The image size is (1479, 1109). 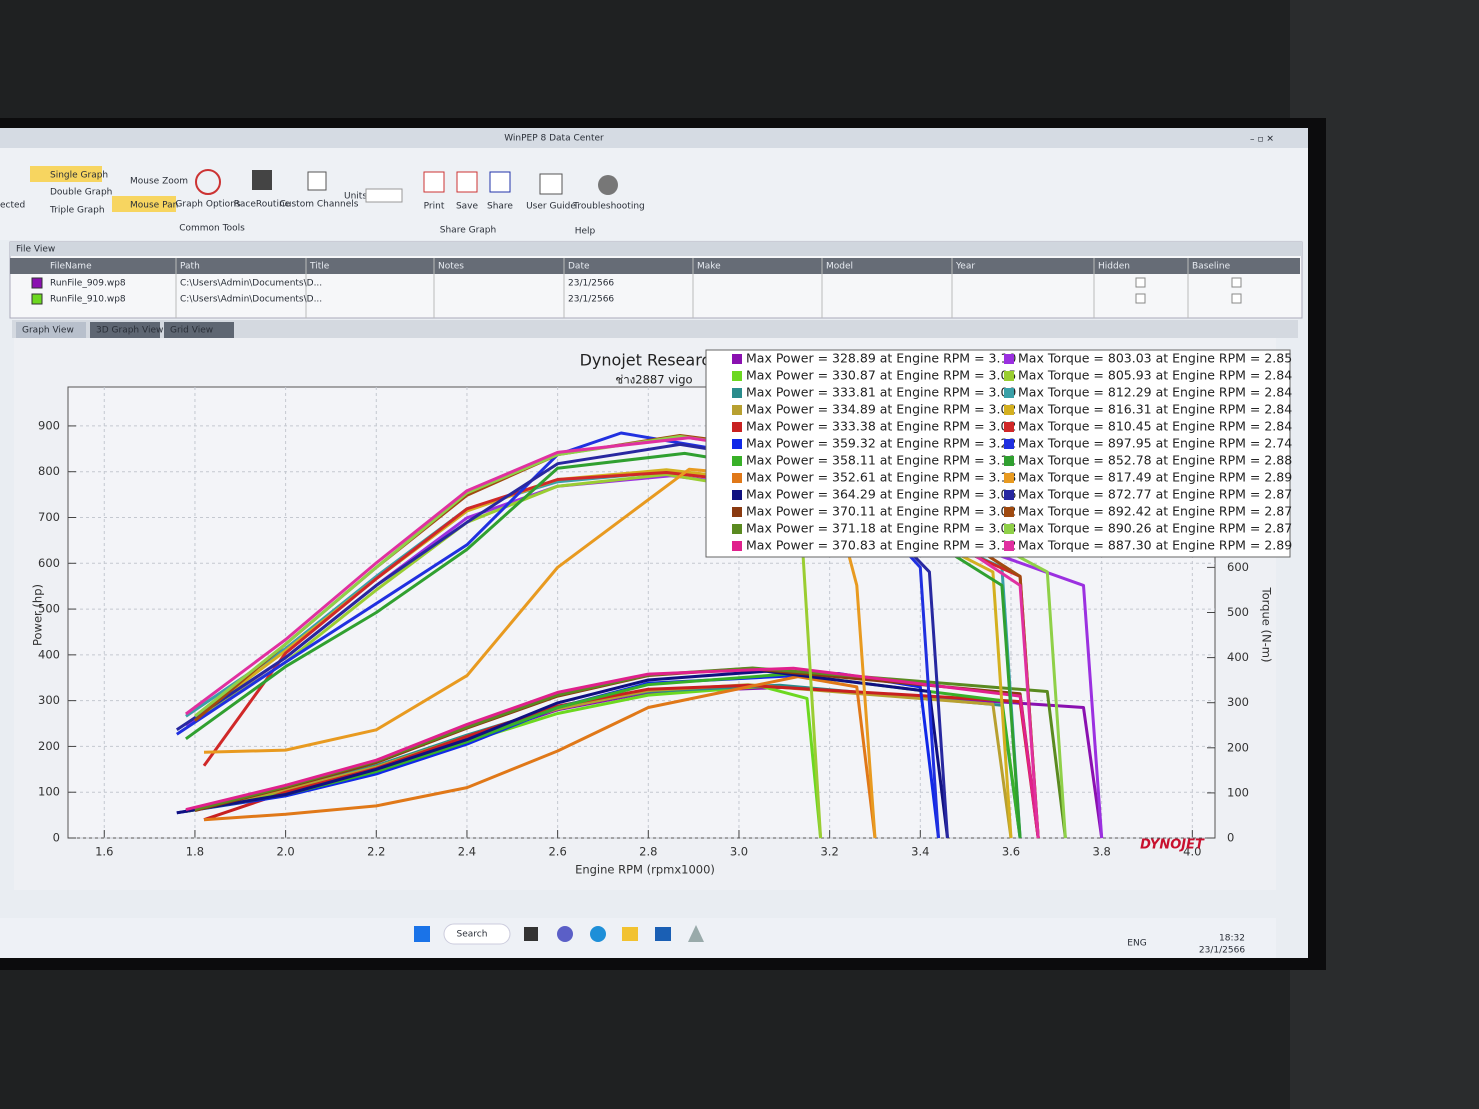 What do you see at coordinates (1114, 267) in the screenshot?
I see `column-header: Hidden` at bounding box center [1114, 267].